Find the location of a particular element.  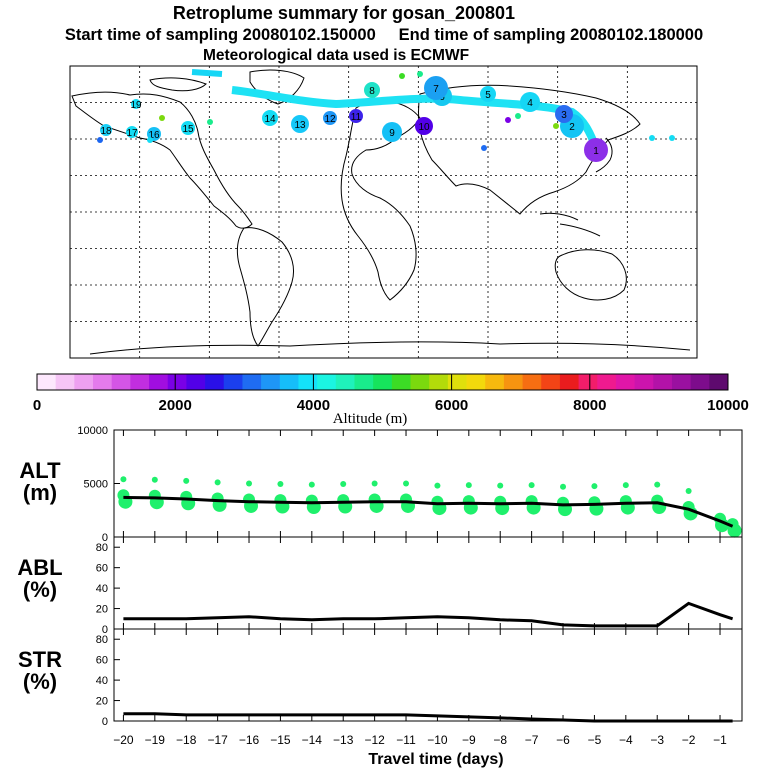

indonesia-coast is located at coordinates (570, 224).